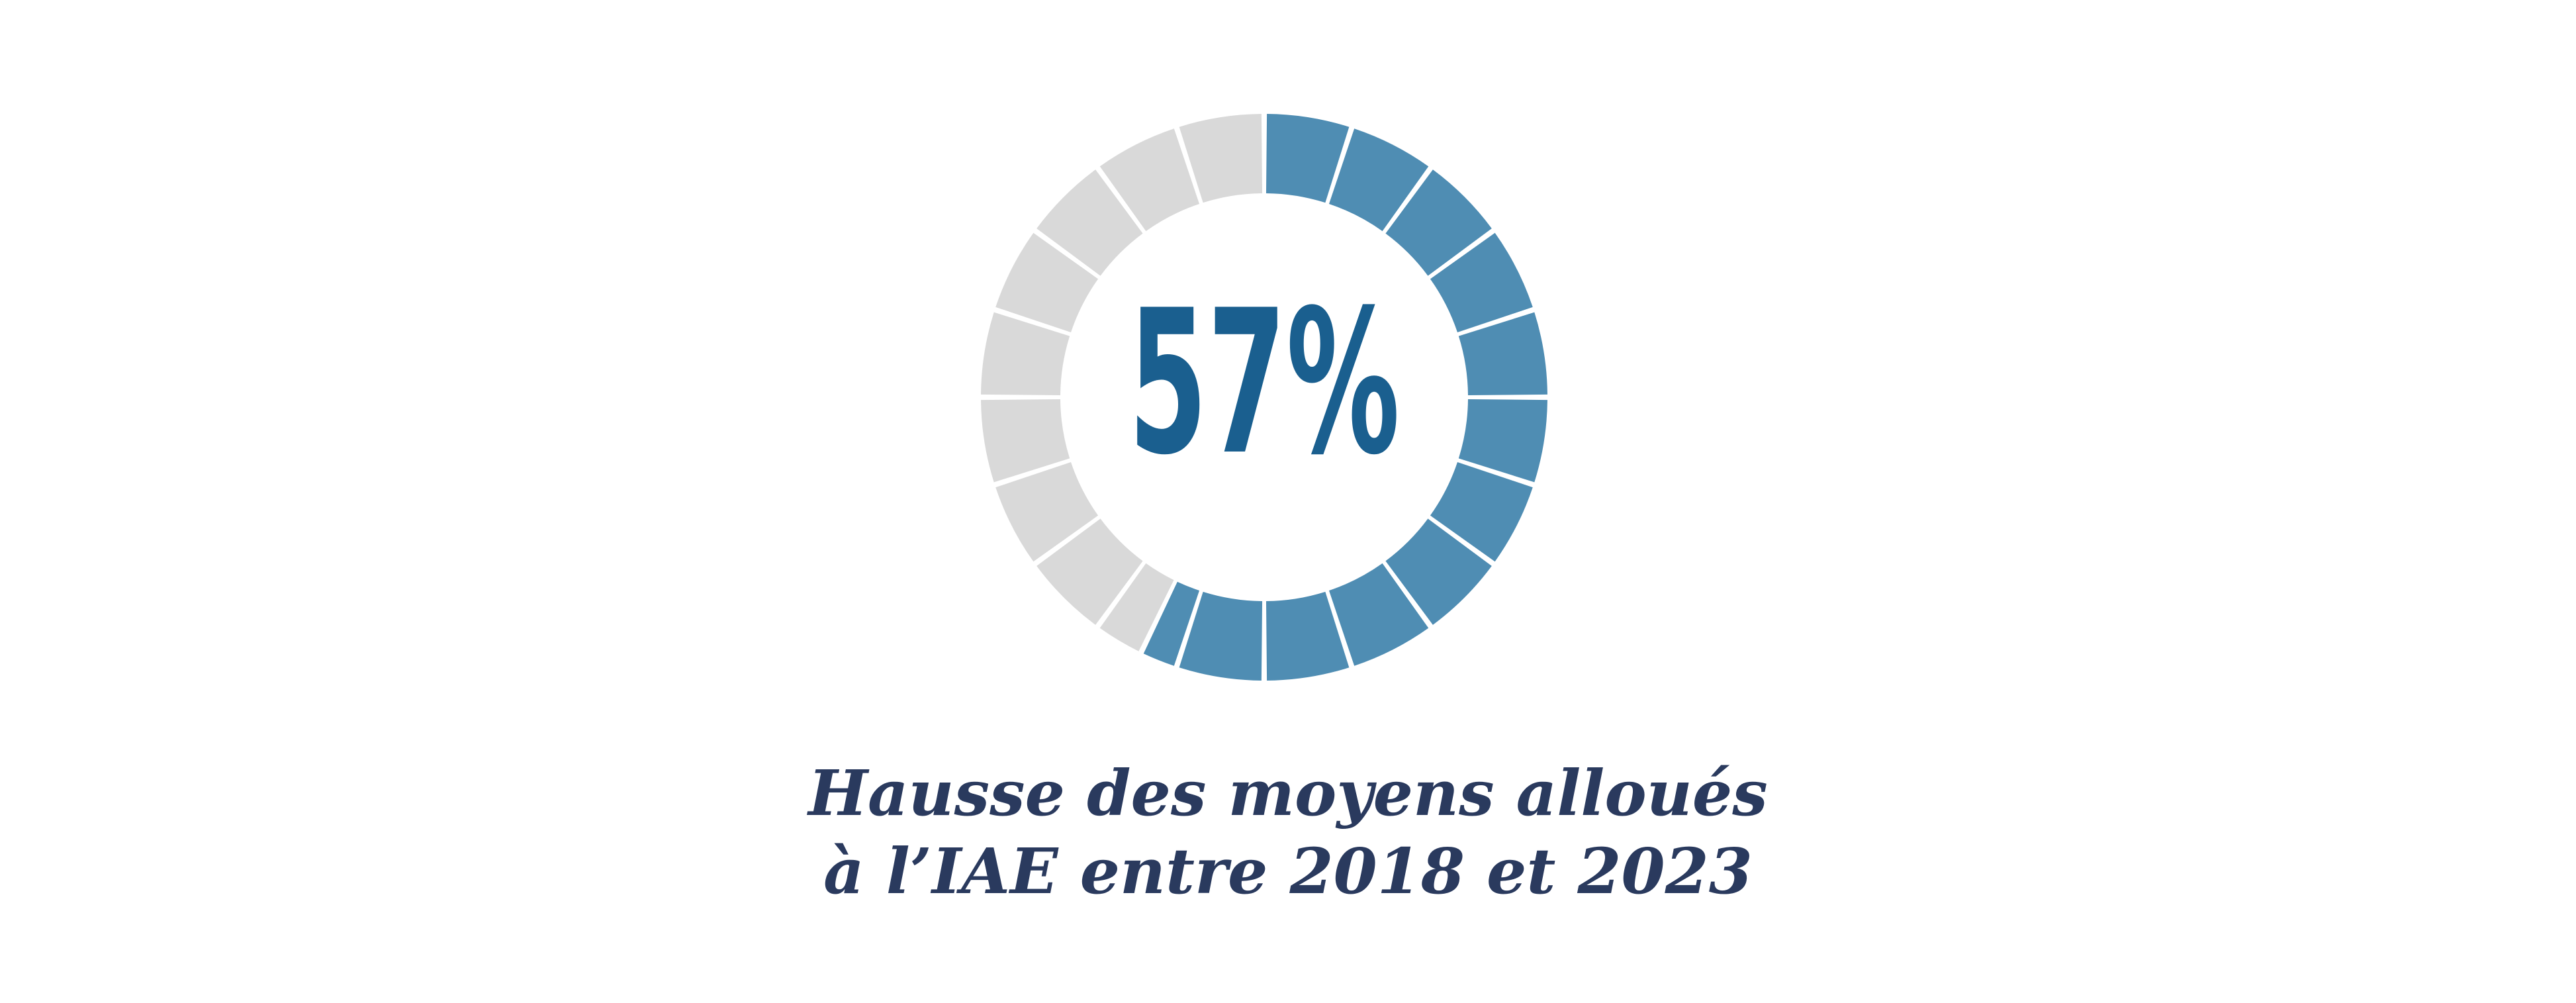 The width and height of the screenshot is (2576, 1003). What do you see at coordinates (1288, 871) in the screenshot?
I see `caption-line-2: à l’IAE entre 2018 et 2023` at bounding box center [1288, 871].